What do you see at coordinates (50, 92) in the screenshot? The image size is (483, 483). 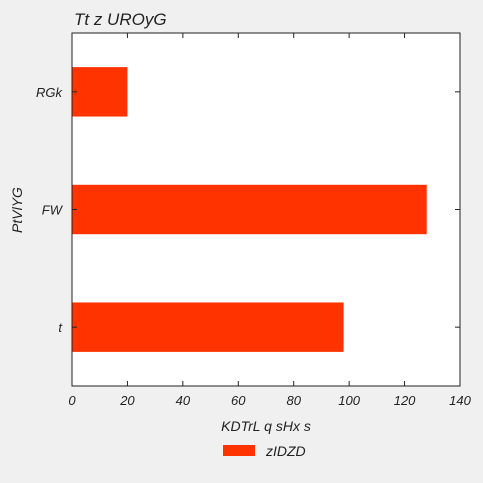 I see `y-tick-label: RGk` at bounding box center [50, 92].